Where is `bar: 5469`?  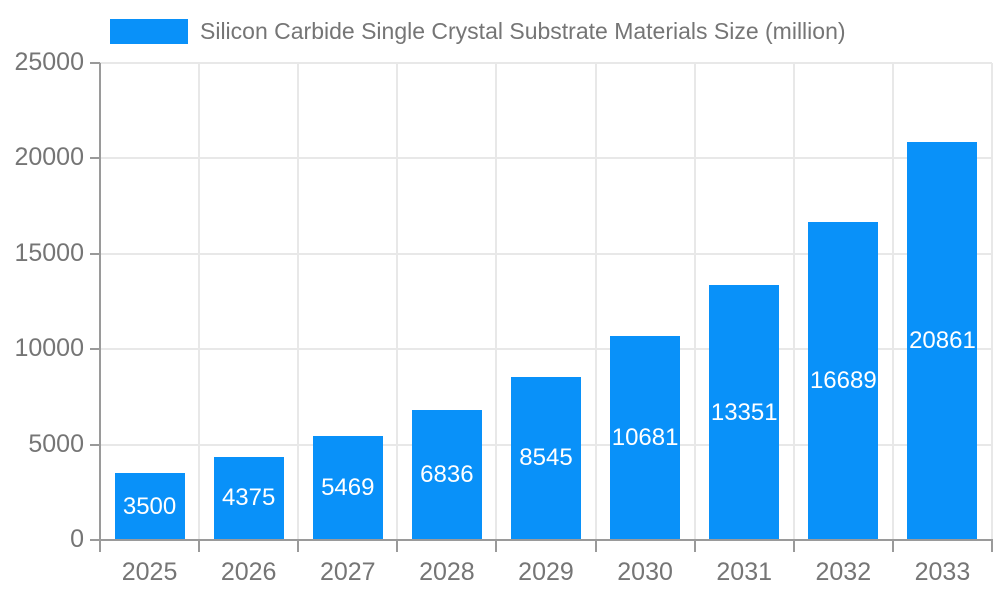 bar: 5469 is located at coordinates (347, 487).